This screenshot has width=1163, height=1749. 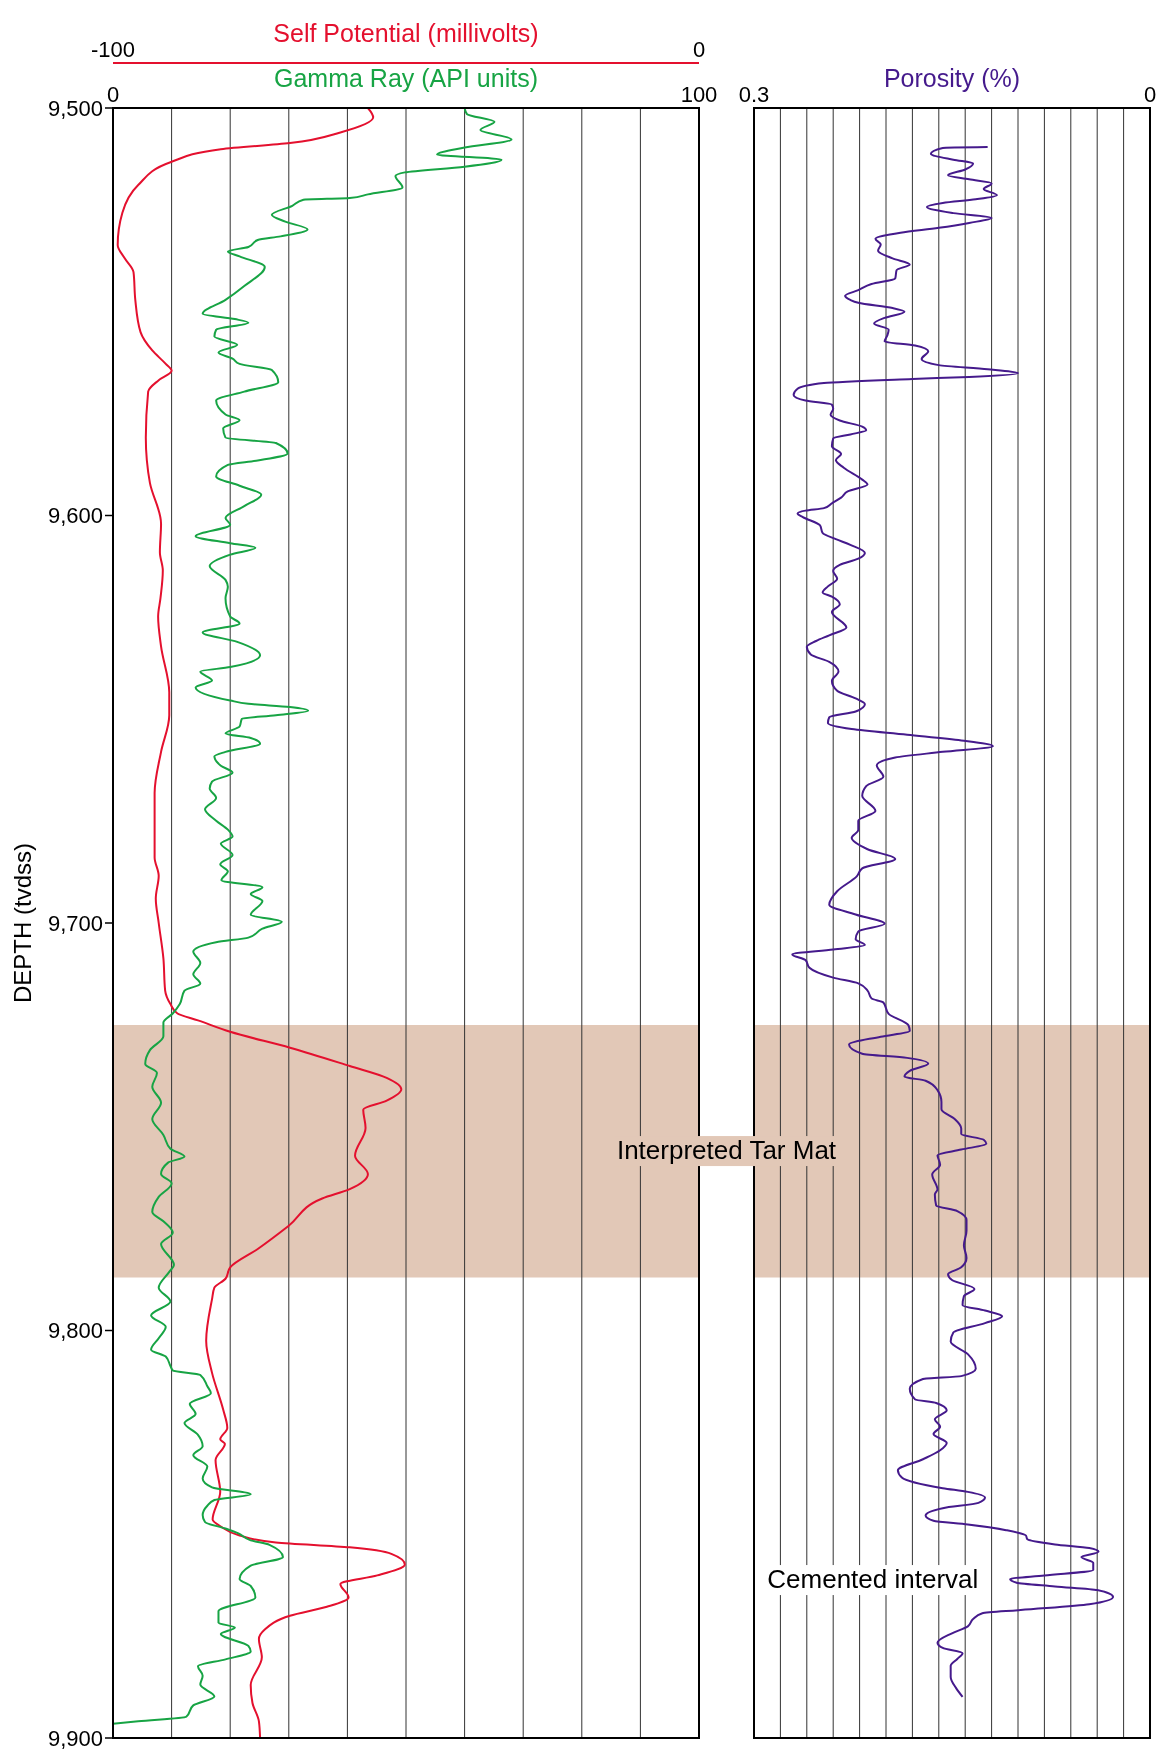 What do you see at coordinates (406, 33) in the screenshot?
I see `x-axis-title: Self Potential (millivolts)` at bounding box center [406, 33].